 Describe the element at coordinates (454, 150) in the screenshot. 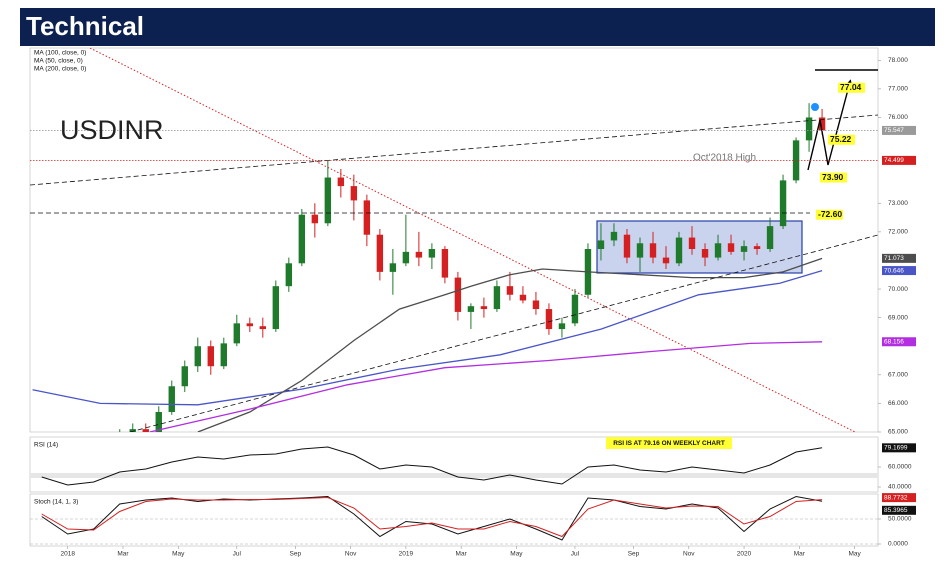

I see `upper-channel-line` at that location.